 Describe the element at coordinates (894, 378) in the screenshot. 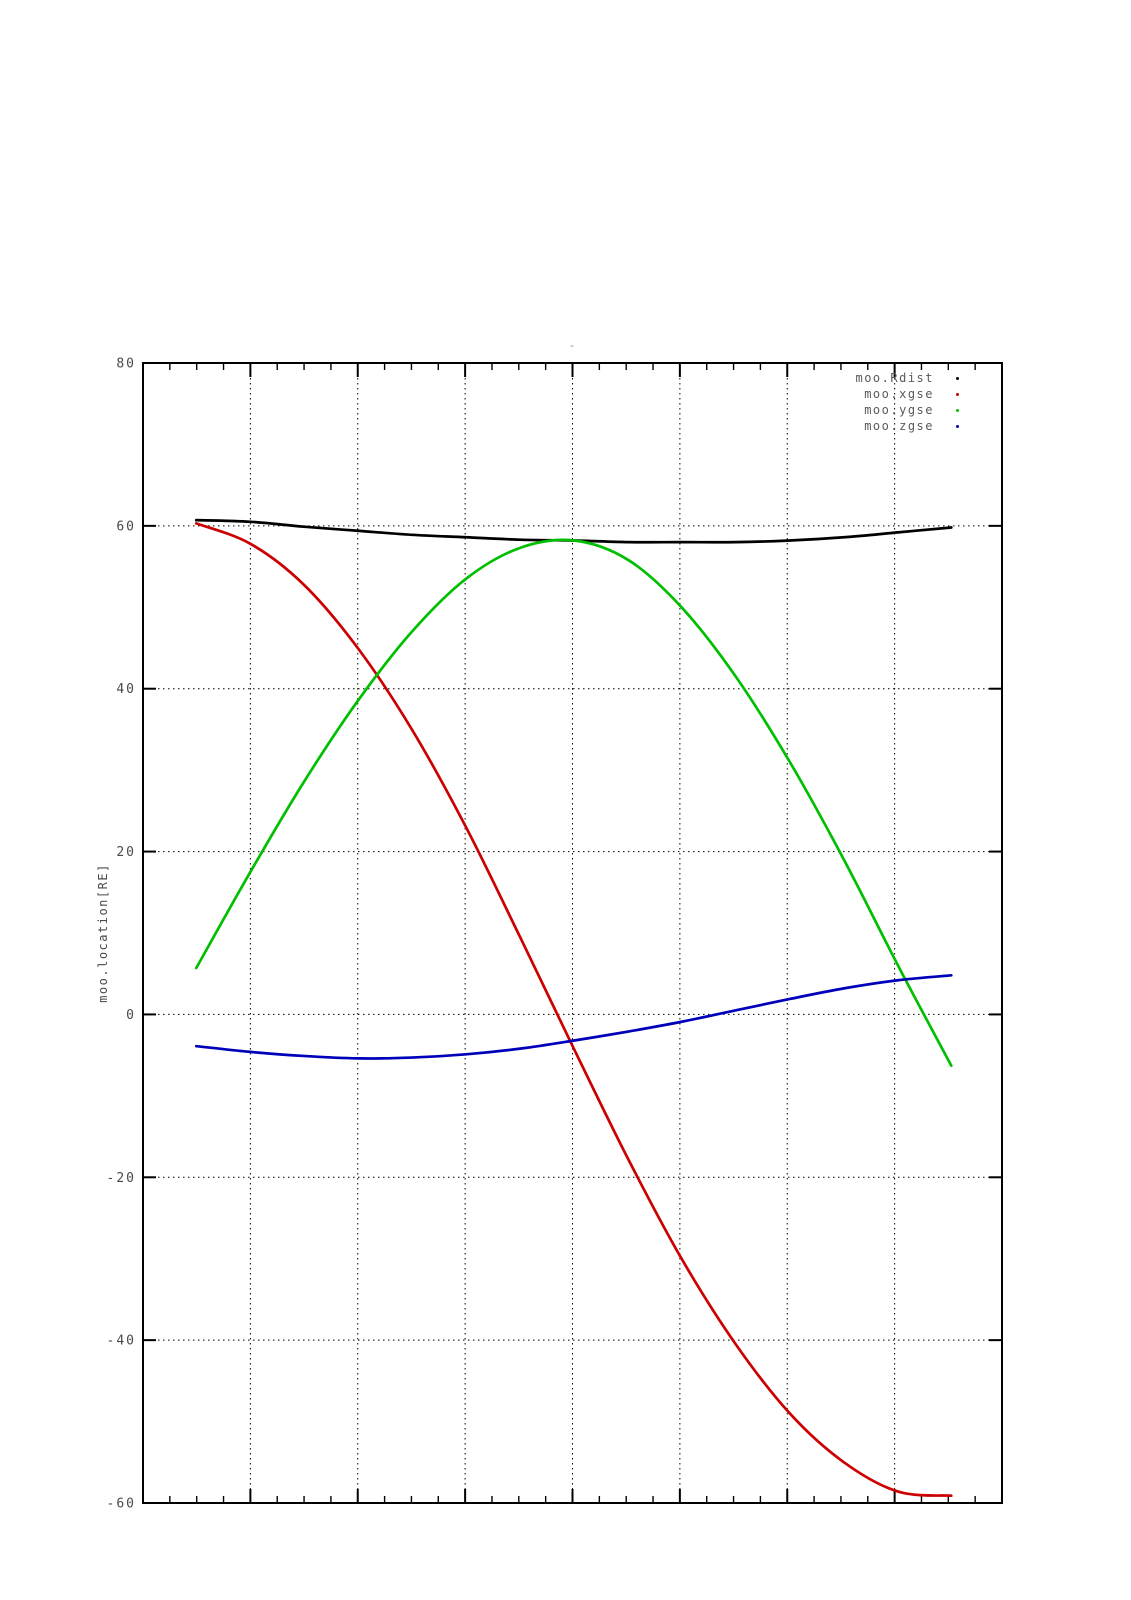

I see `legend-label: moo.Rdist` at that location.